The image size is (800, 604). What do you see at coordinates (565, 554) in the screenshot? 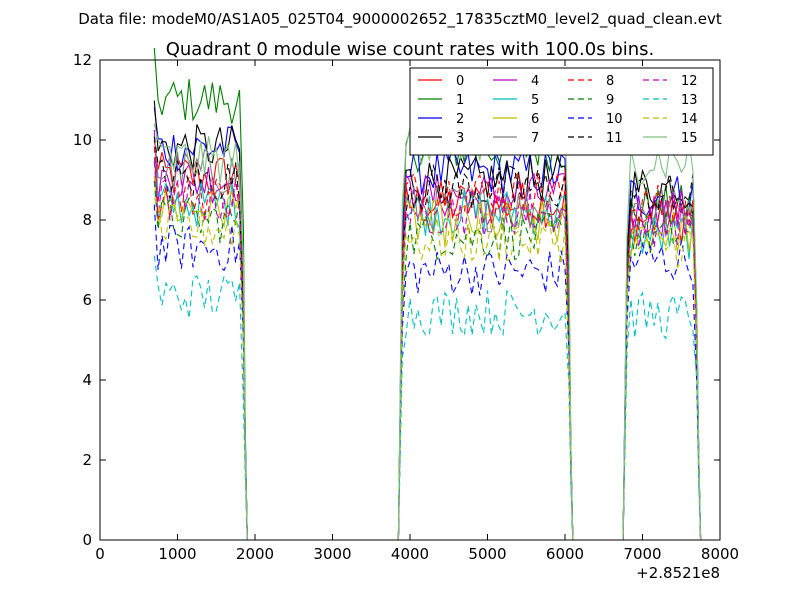
I see `x-tick-label: 6000` at bounding box center [565, 554].